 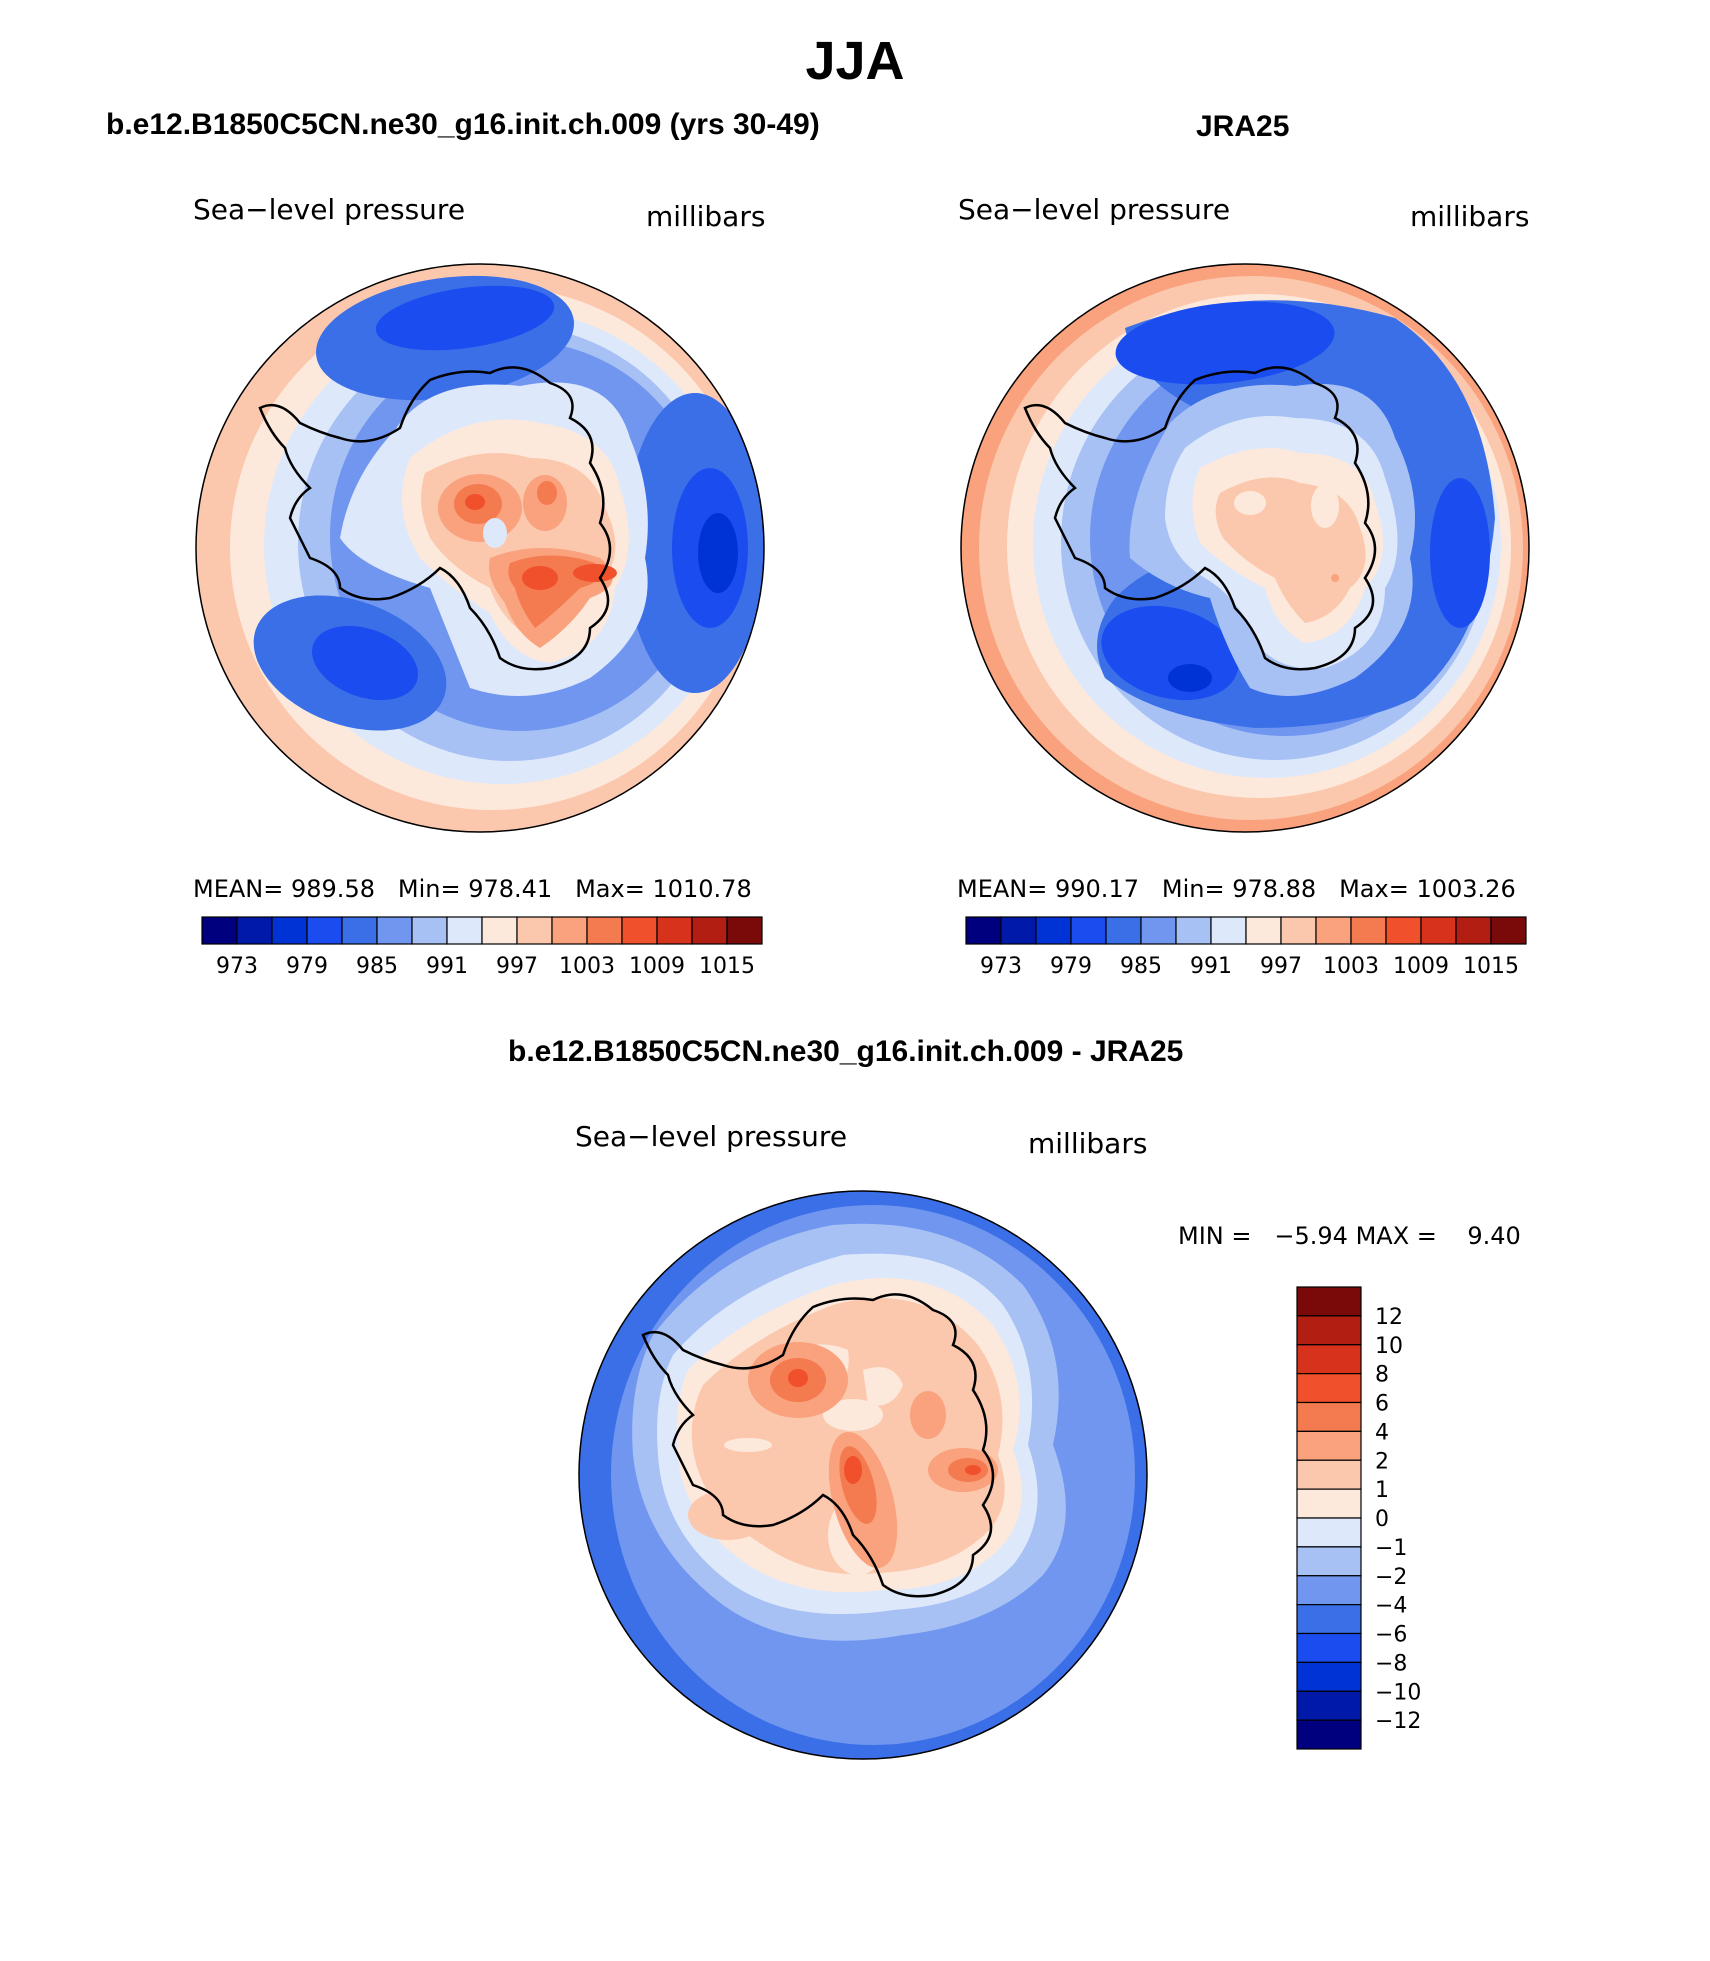 I want to click on panel-3-max-label: MAX =, so click(x=1396, y=1236).